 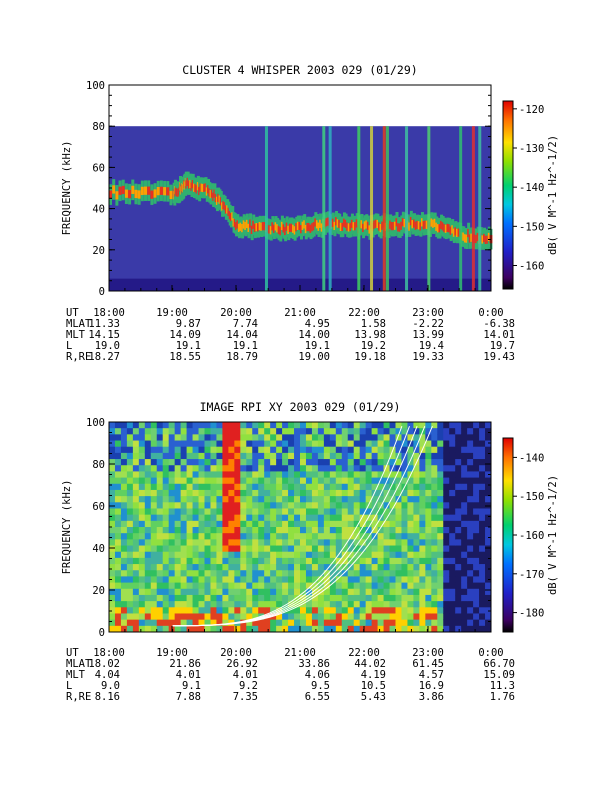 I want to click on ephemeris-label: MLT, so click(x=76, y=335).